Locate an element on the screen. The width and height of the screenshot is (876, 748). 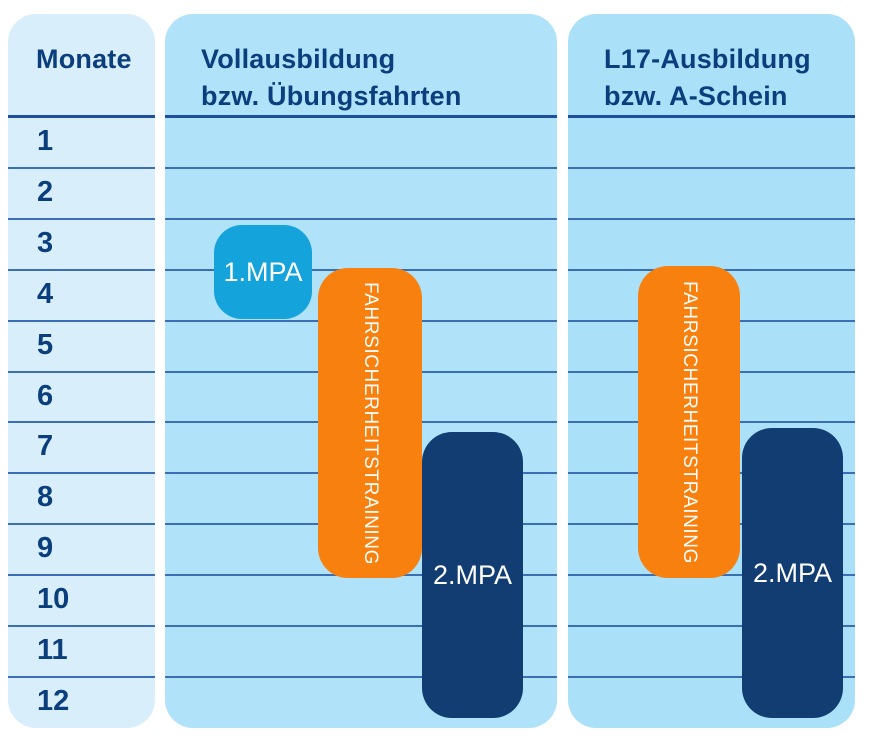
month-label-3: 3 is located at coordinates (45, 243).